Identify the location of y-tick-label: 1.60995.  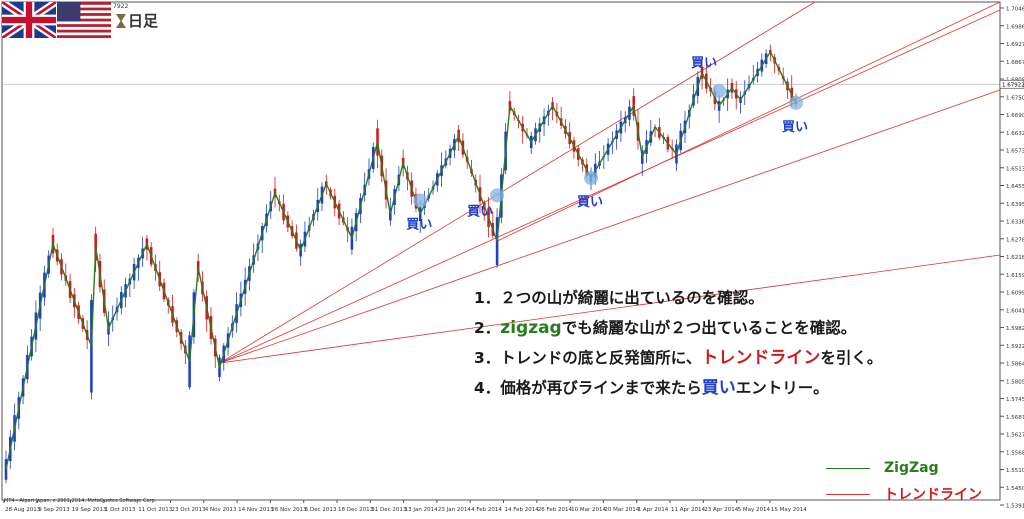
(1015, 294).